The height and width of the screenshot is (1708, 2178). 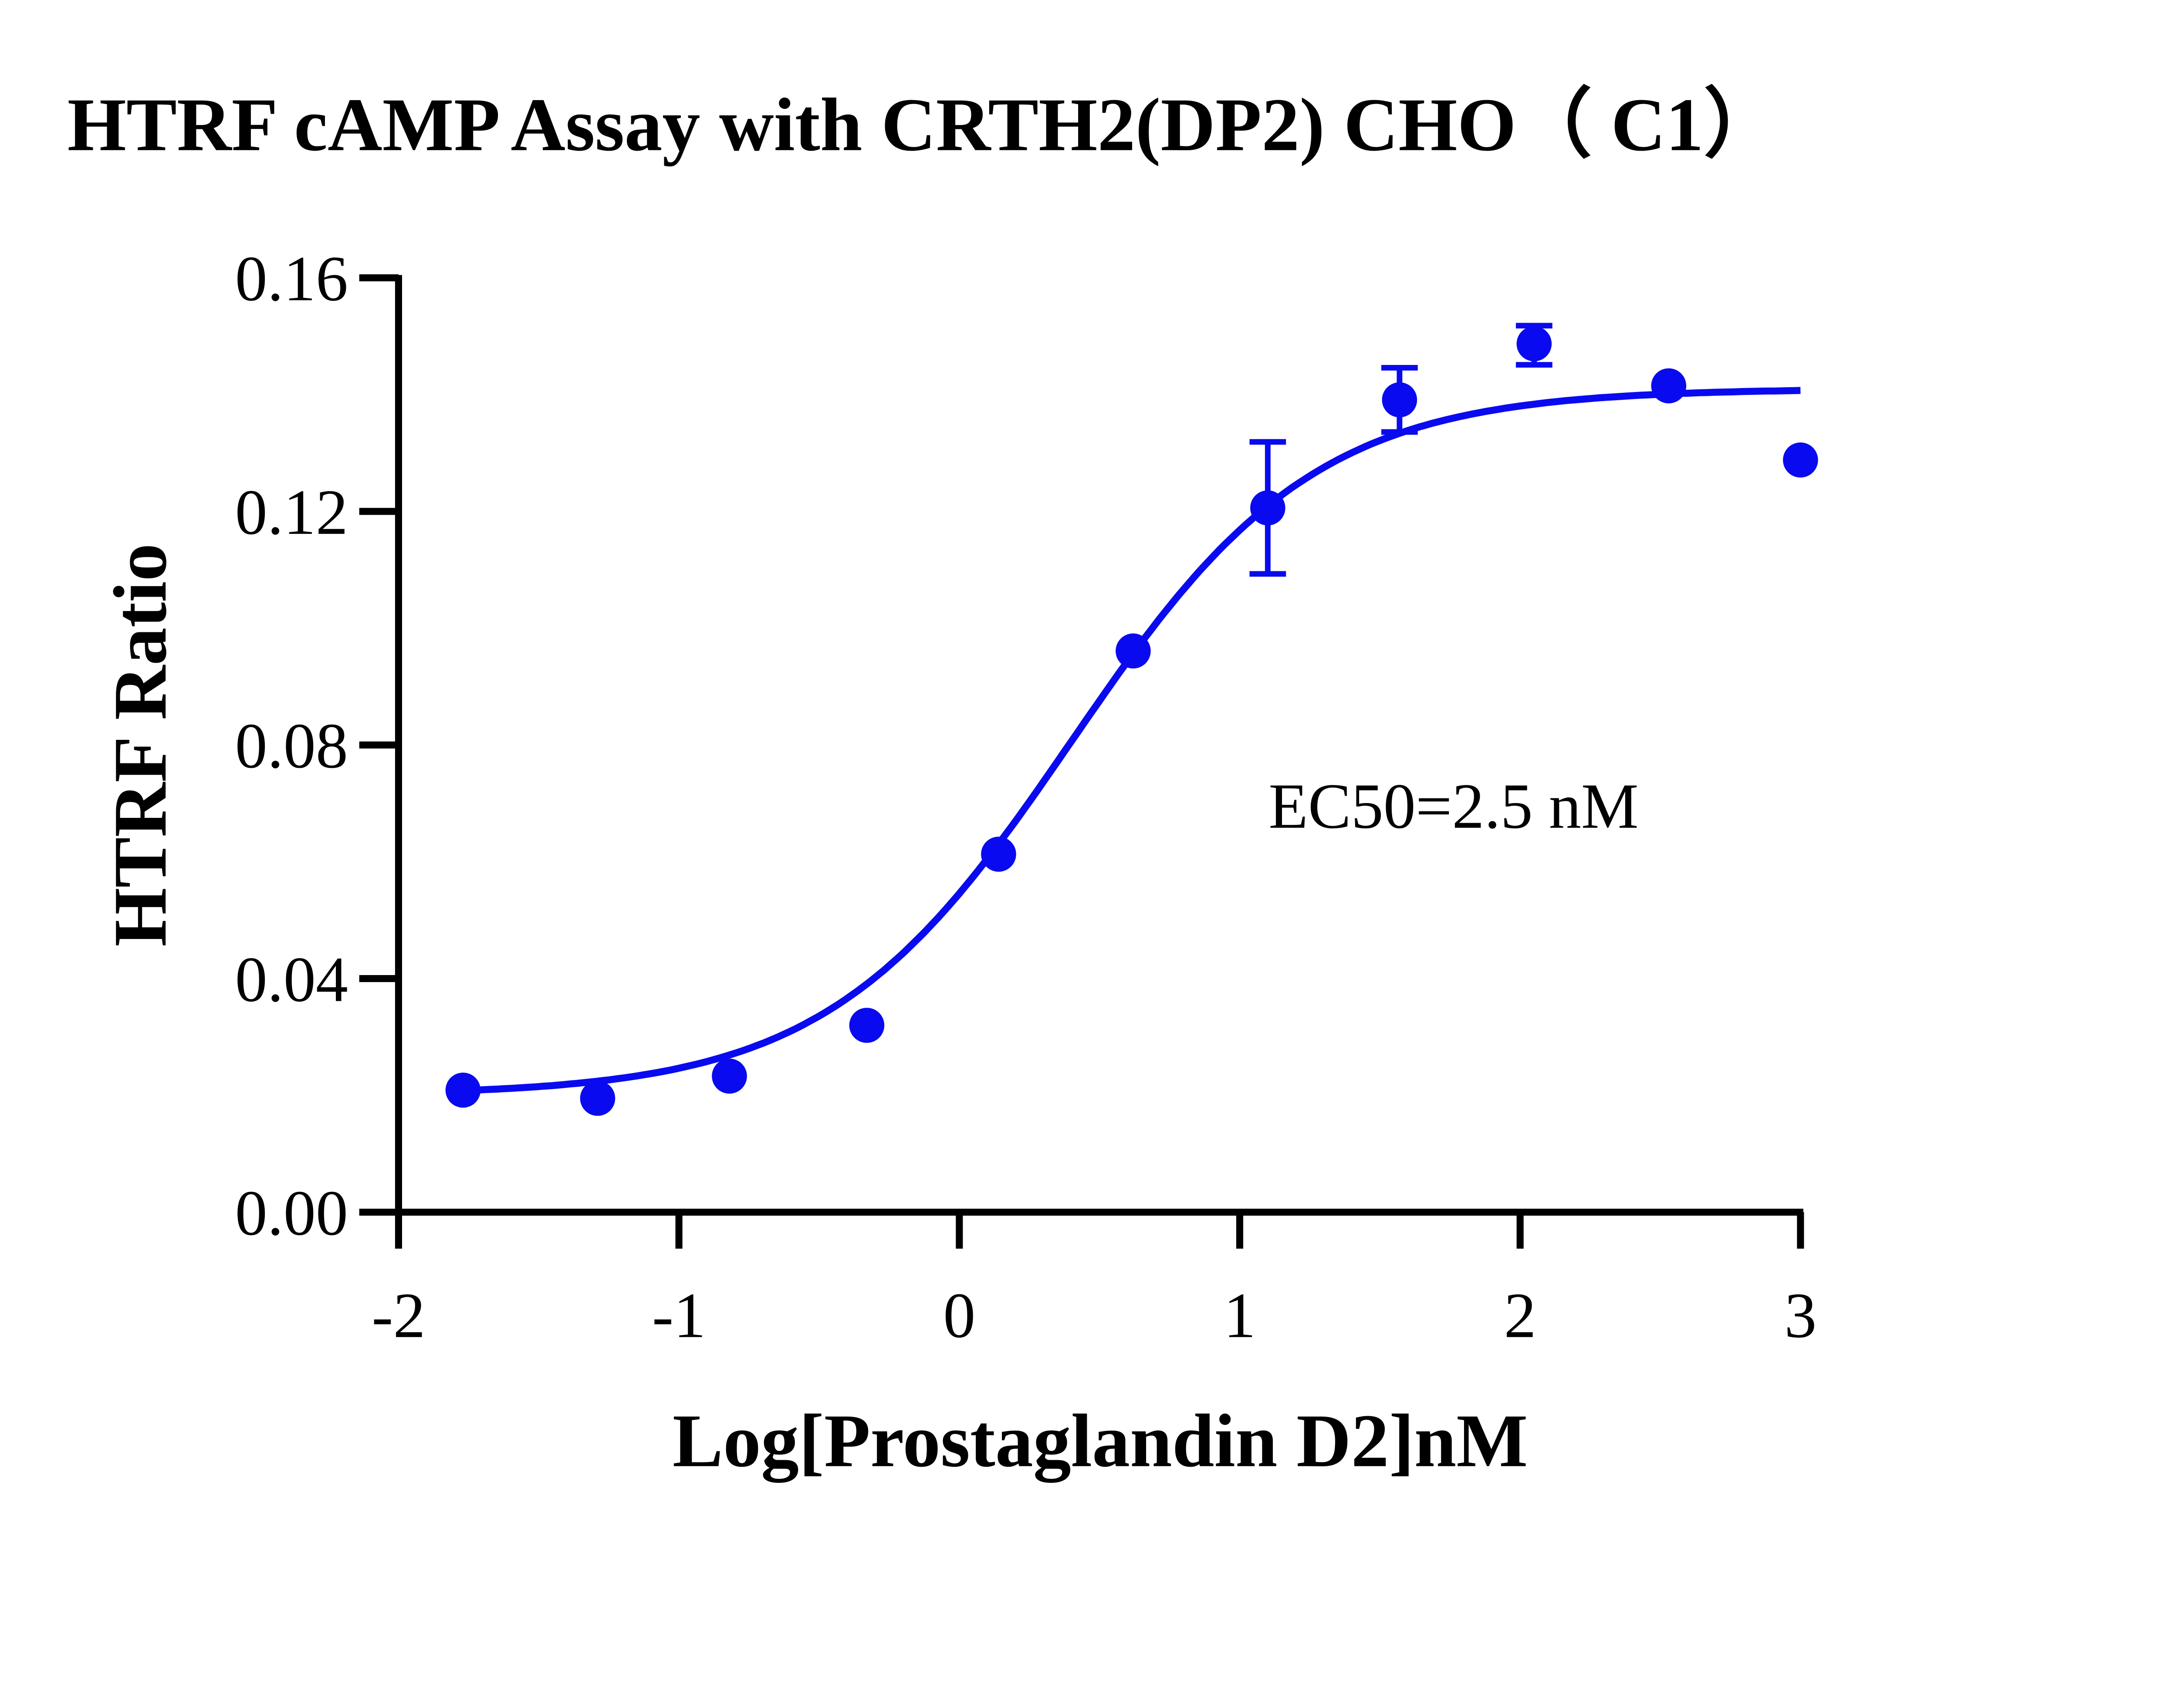 What do you see at coordinates (1520, 1315) in the screenshot?
I see `x-tick-label: 2` at bounding box center [1520, 1315].